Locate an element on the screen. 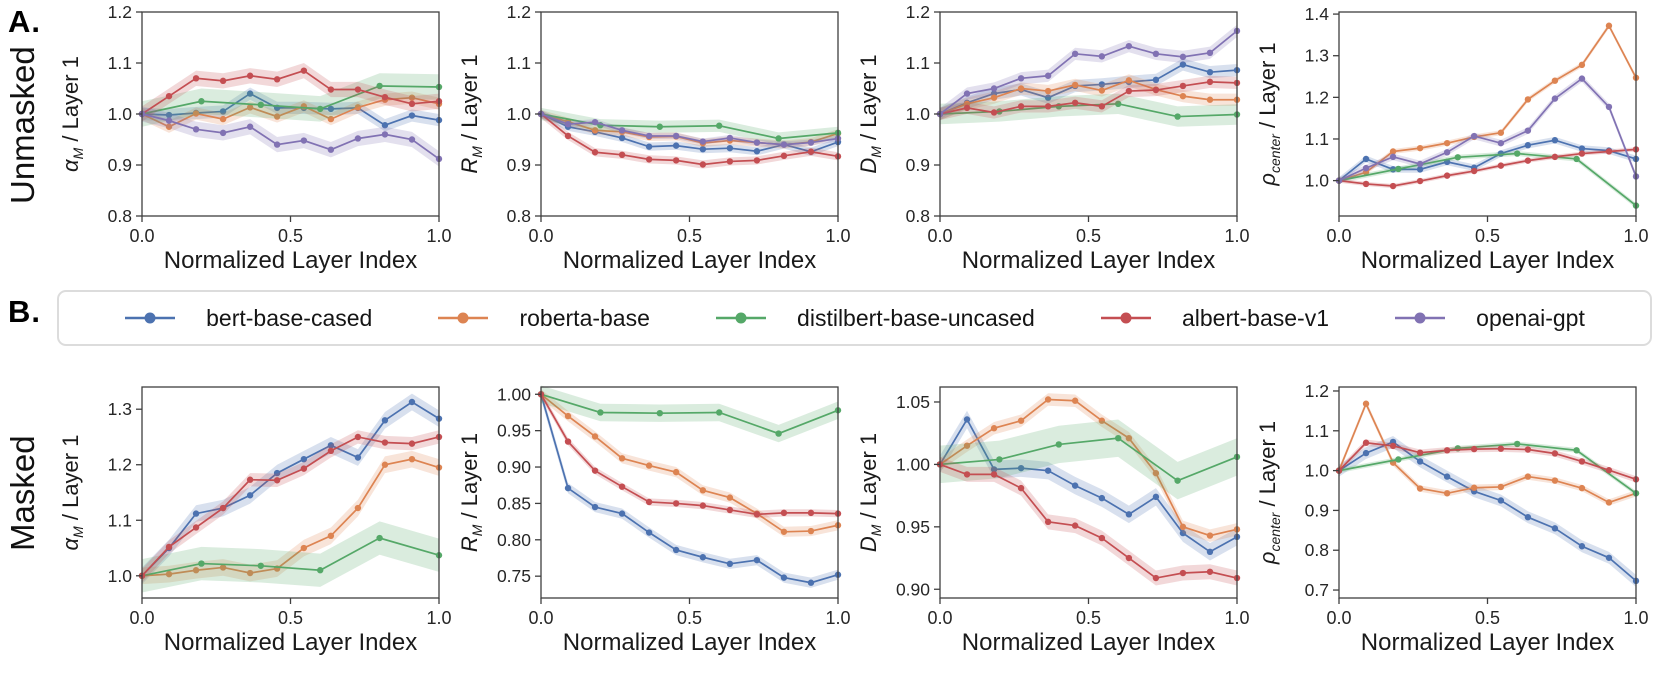 The image size is (1661, 692). y-axis: 1.0 1.1 1.2 1.3 1.4 is located at coordinates (1322, 97).